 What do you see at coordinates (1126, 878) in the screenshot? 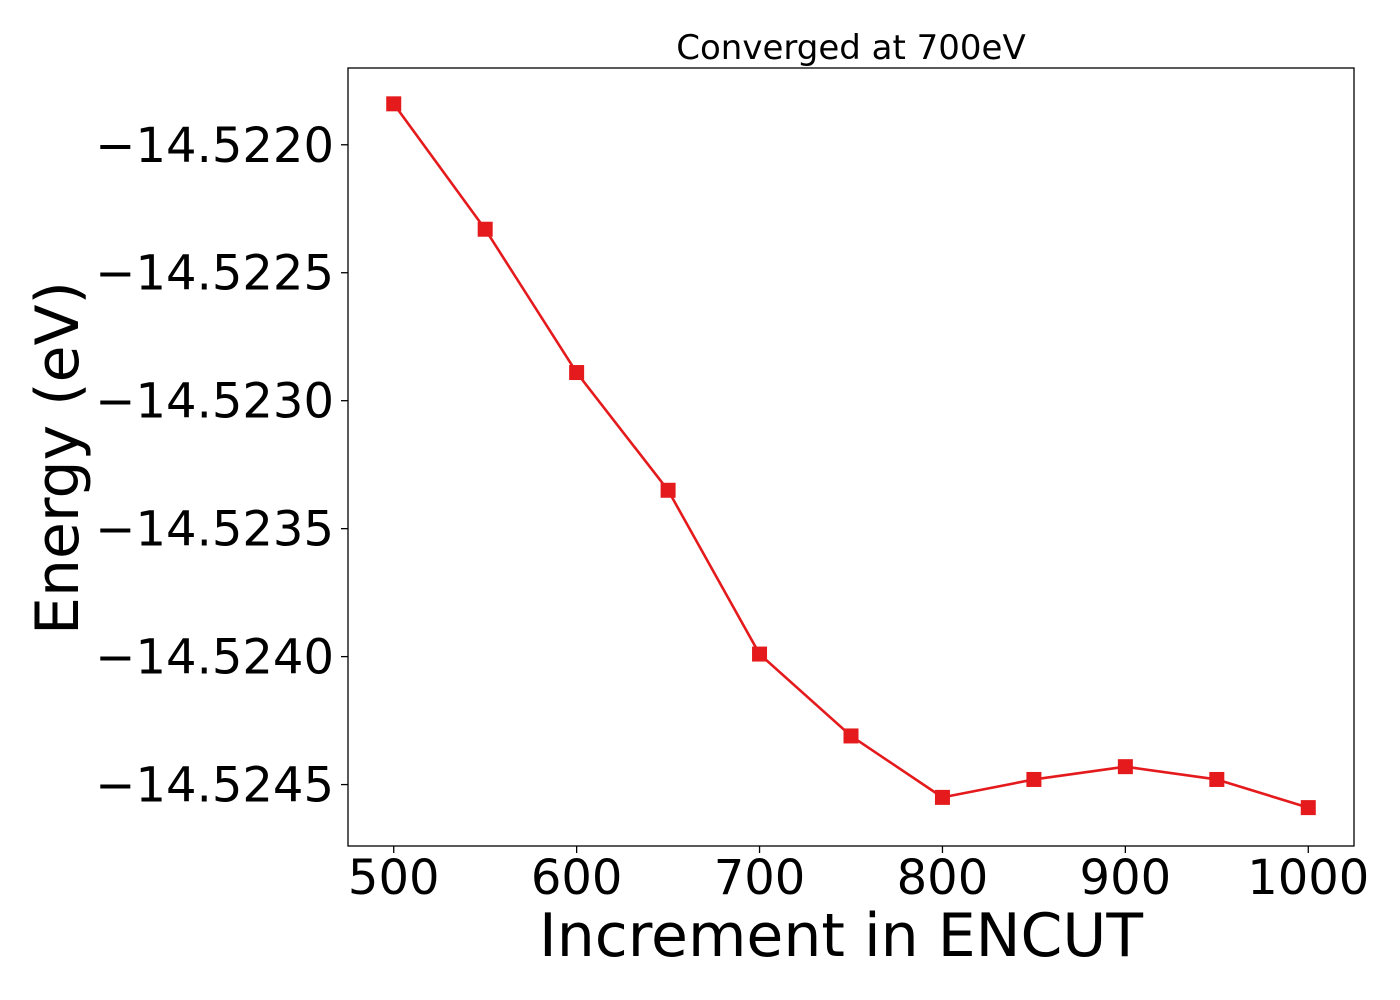
I see `x-tick-label: 900` at bounding box center [1126, 878].